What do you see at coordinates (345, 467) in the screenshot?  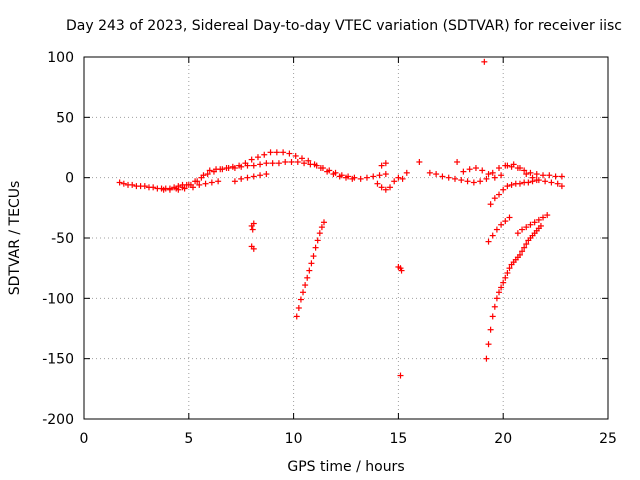 I see `x-axis-label: GPS time / hours` at bounding box center [345, 467].